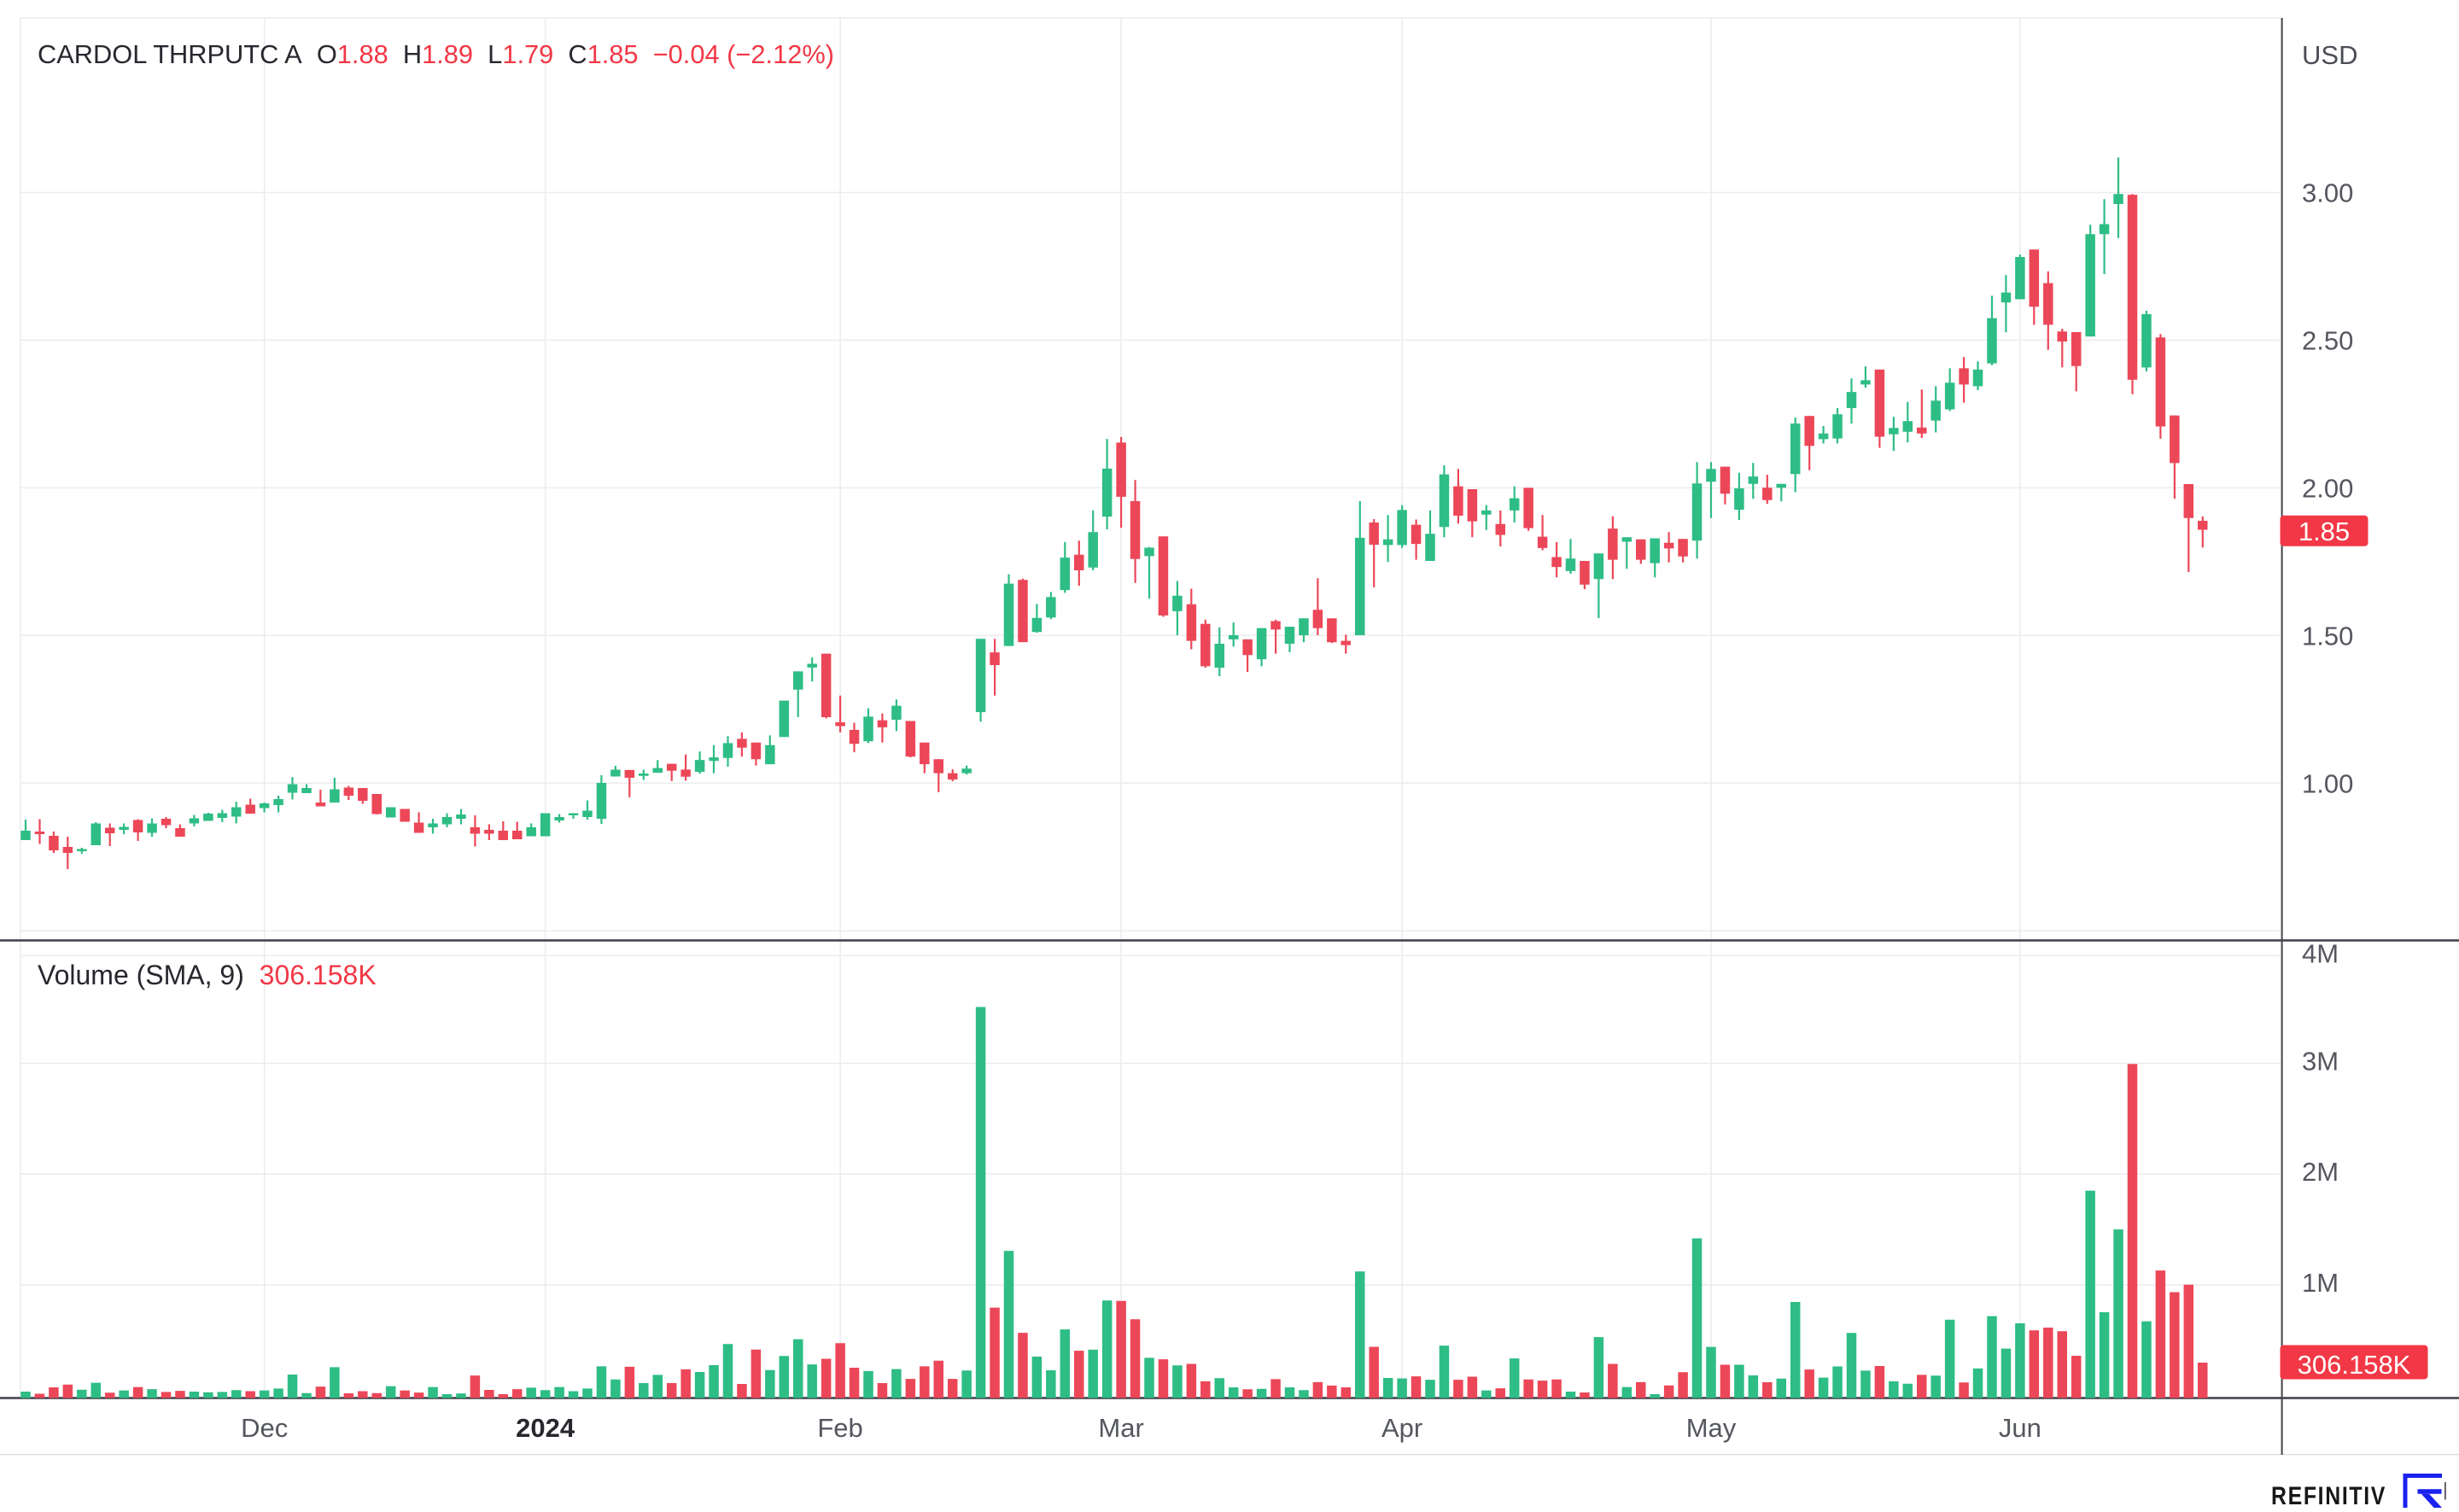 Image resolution: width=2459 pixels, height=1512 pixels. Describe the element at coordinates (2320, 1283) in the screenshot. I see `svg-text: 1M` at that location.